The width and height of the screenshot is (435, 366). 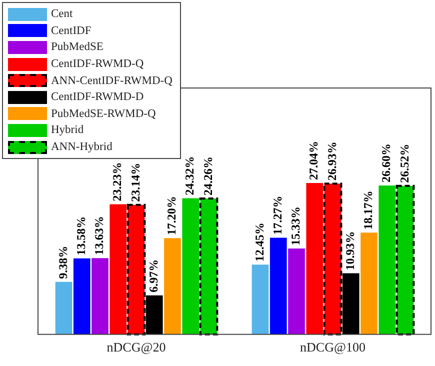 I want to click on data-label: 13.58%, so click(x=81, y=236).